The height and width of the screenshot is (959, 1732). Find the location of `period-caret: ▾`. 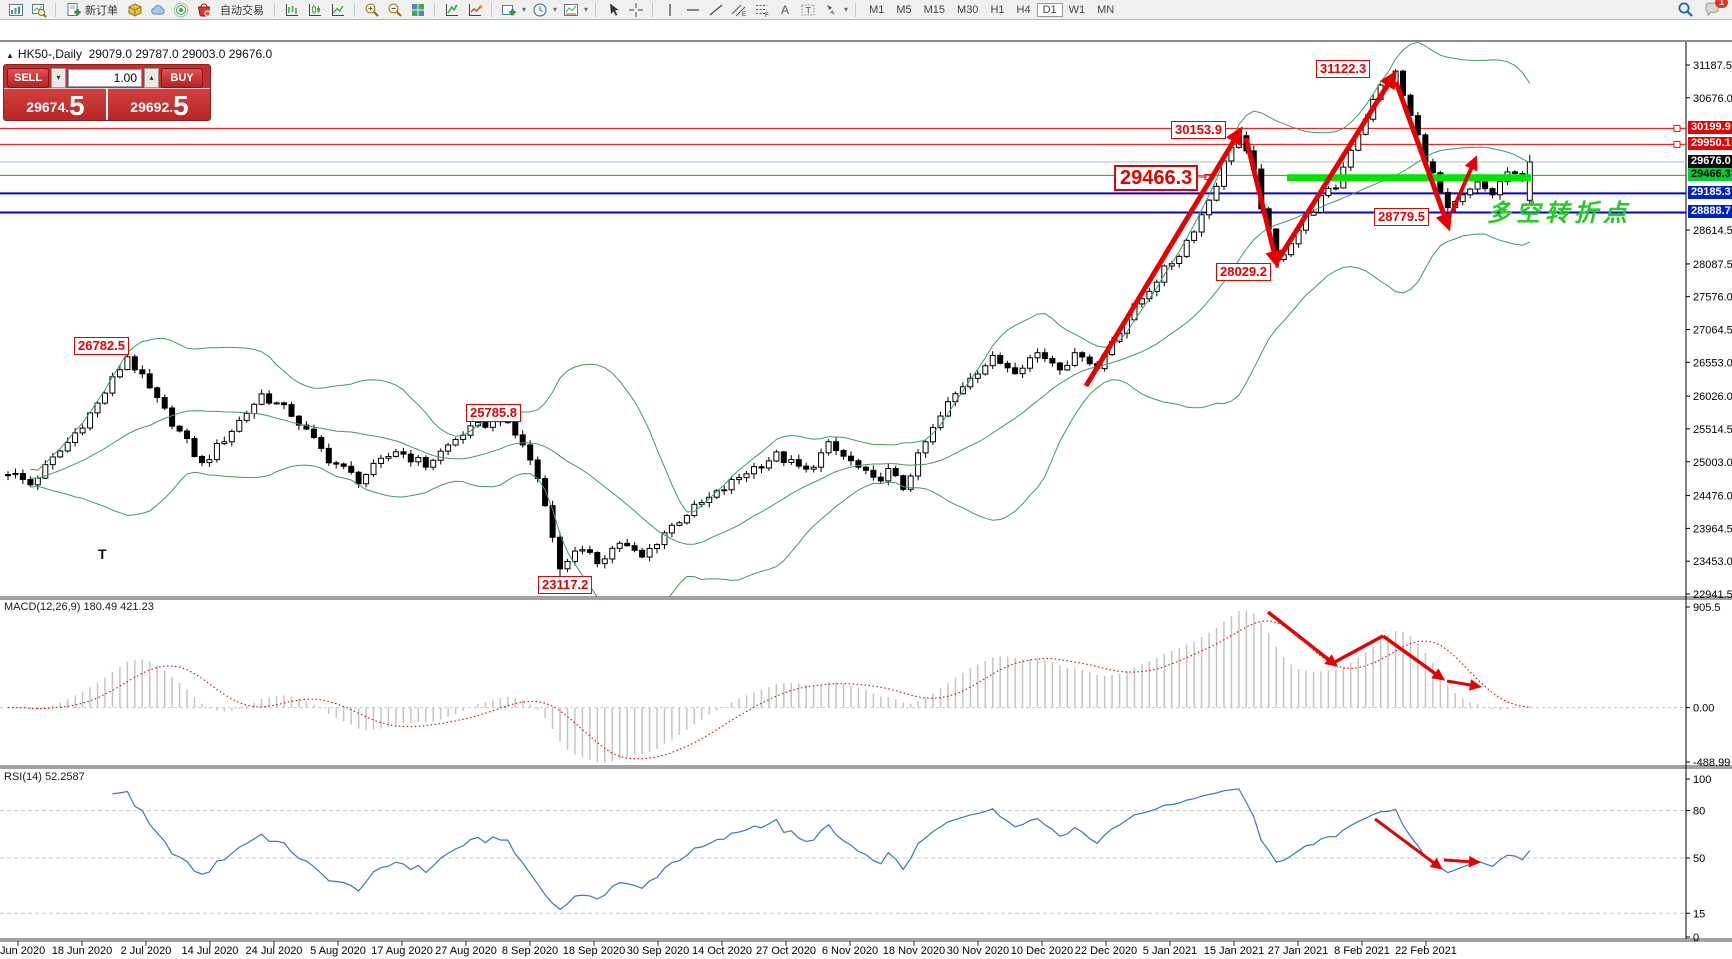

period-caret: ▾ is located at coordinates (555, 9).